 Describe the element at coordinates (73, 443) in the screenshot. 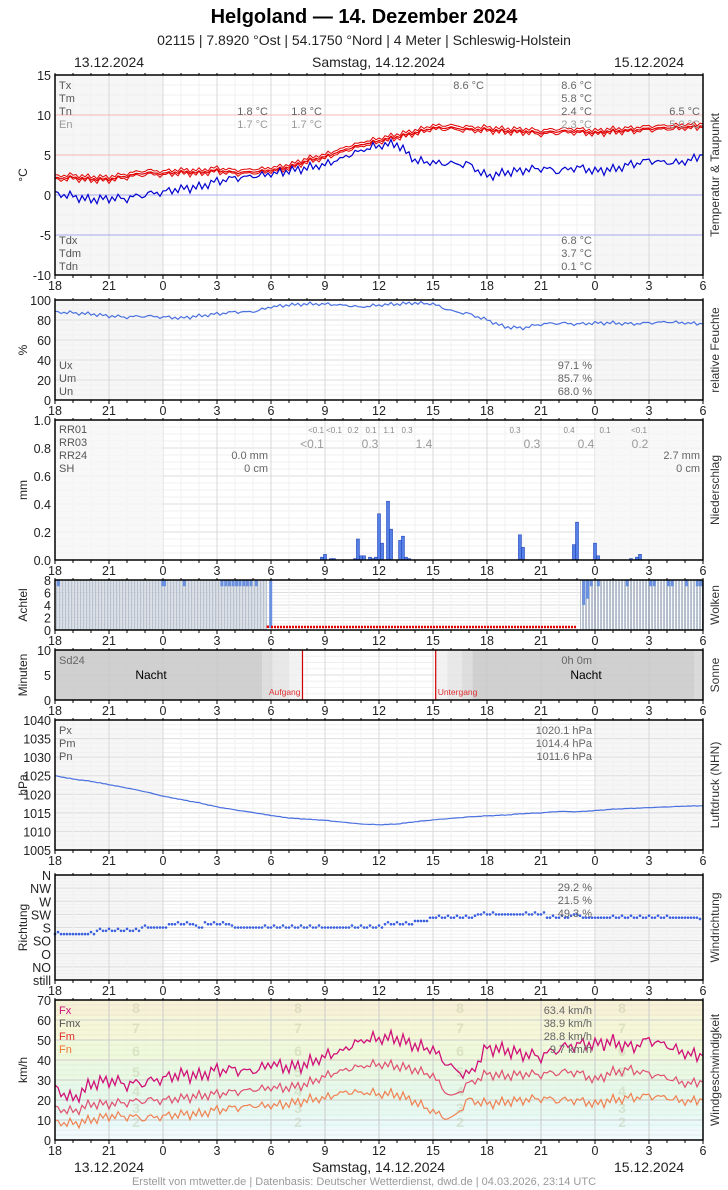

I see `legend-label: RR03` at that location.